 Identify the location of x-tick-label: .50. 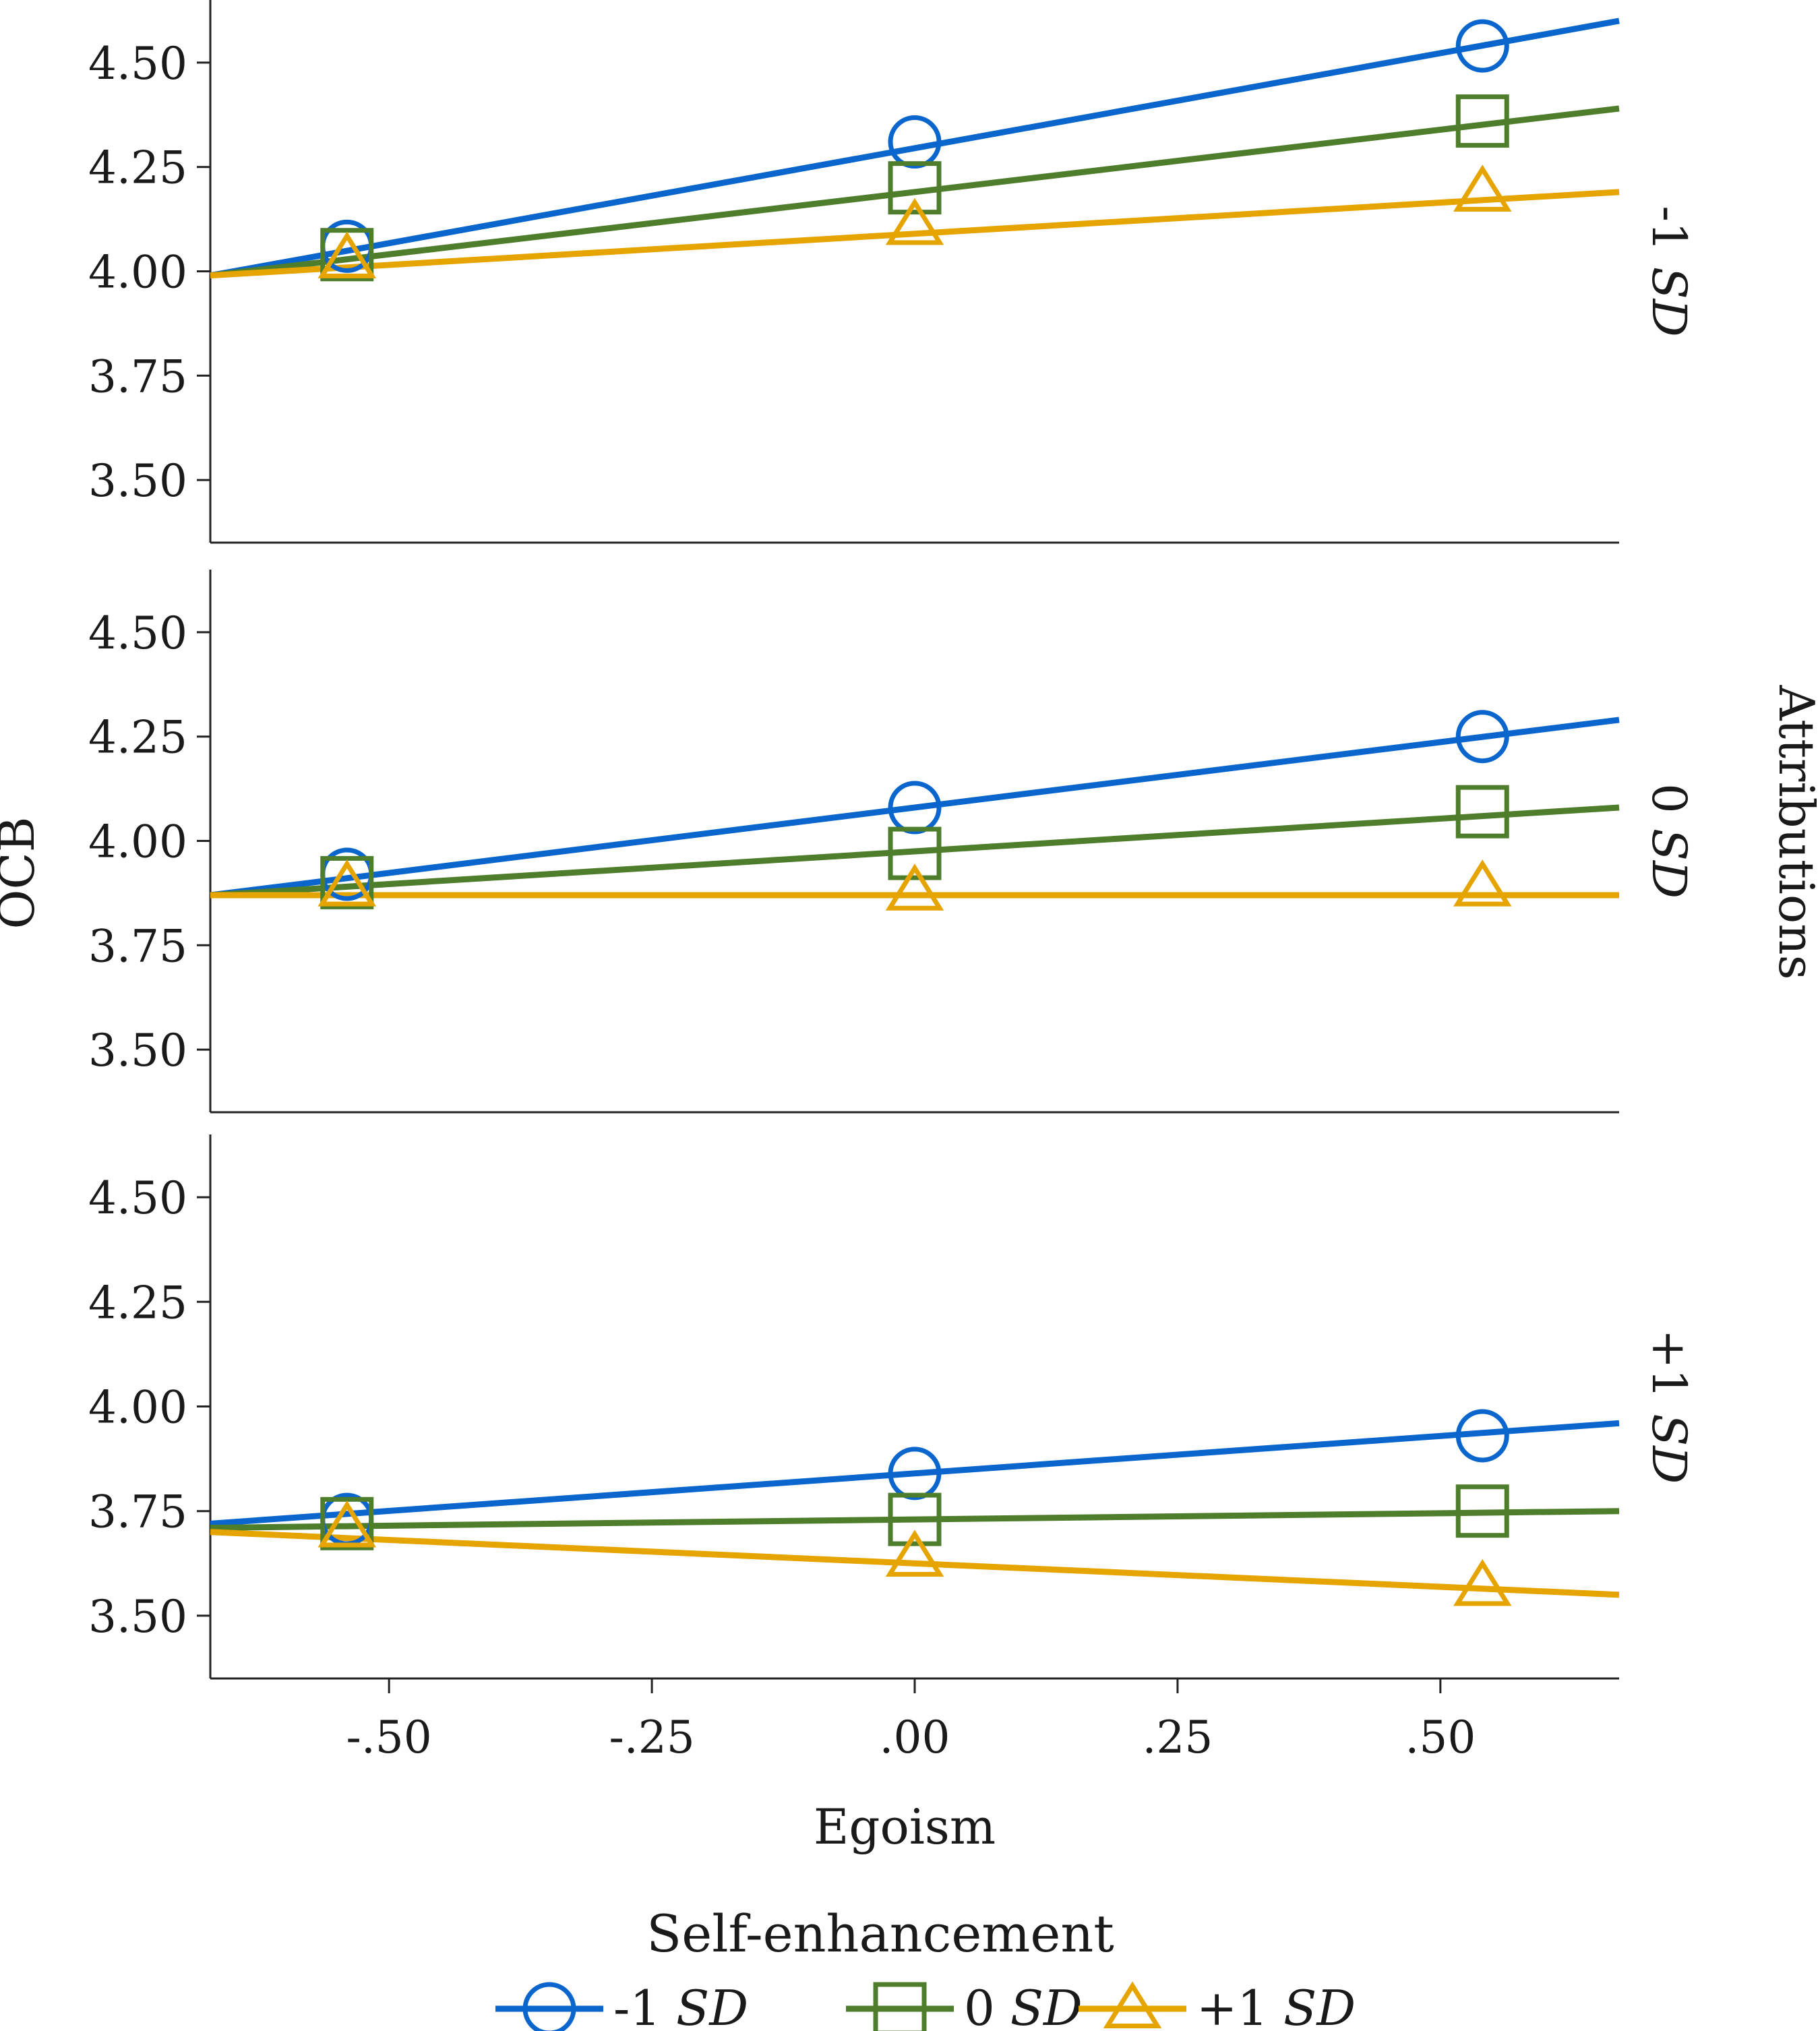
(1440, 1737).